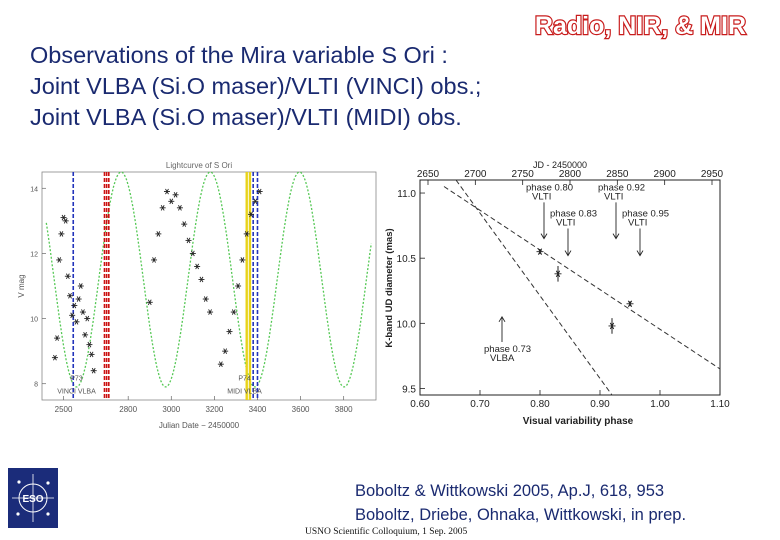 The height and width of the screenshot is (540, 780). Describe the element at coordinates (64, 409) in the screenshot. I see `lightcurve-xtick-label: 2500` at that location.